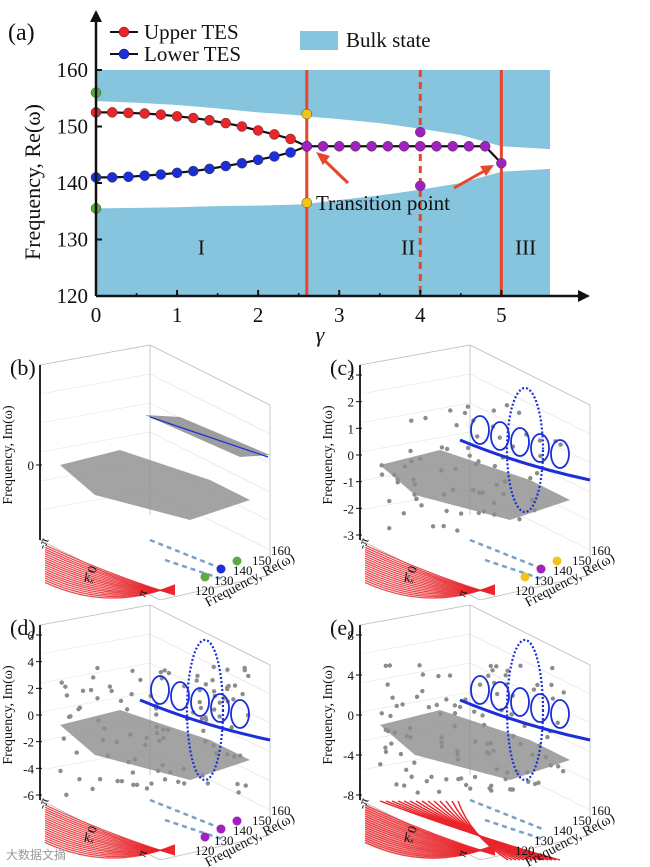 The height and width of the screenshot is (867, 650). What do you see at coordinates (201, 248) in the screenshot?
I see `region-label-0: I` at bounding box center [201, 248].